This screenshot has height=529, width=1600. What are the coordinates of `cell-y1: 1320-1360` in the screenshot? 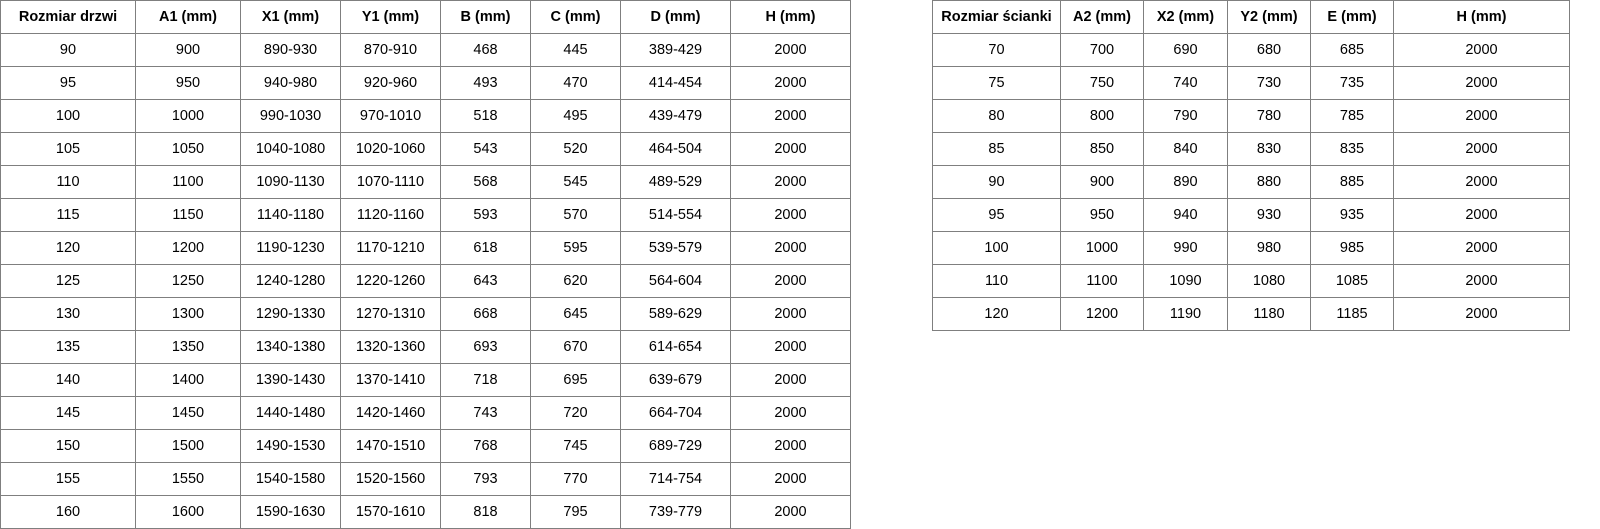 It's located at (390, 347).